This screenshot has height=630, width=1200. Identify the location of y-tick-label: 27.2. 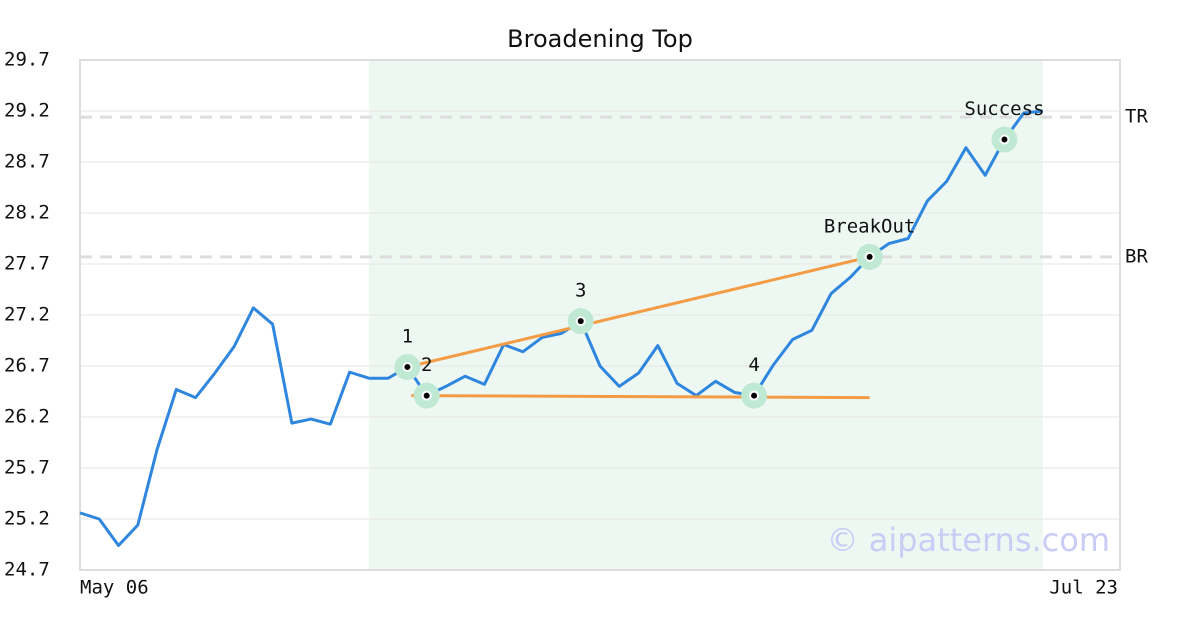
(27, 315).